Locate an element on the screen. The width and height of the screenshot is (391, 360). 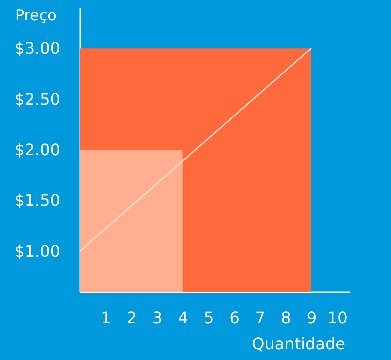
x-tick-label: 4 is located at coordinates (183, 318).